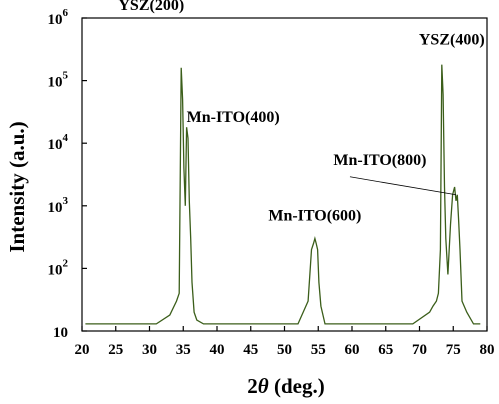 This screenshot has width=499, height=404. Describe the element at coordinates (352, 350) in the screenshot. I see `x-tick-label: 60` at that location.